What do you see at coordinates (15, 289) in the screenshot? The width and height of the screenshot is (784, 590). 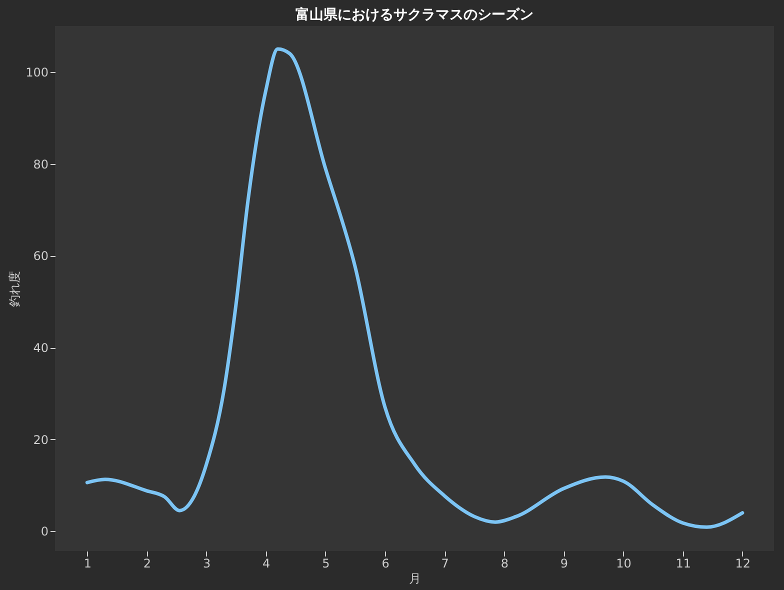 I see `y-axis-title: 釣れ度` at bounding box center [15, 289].